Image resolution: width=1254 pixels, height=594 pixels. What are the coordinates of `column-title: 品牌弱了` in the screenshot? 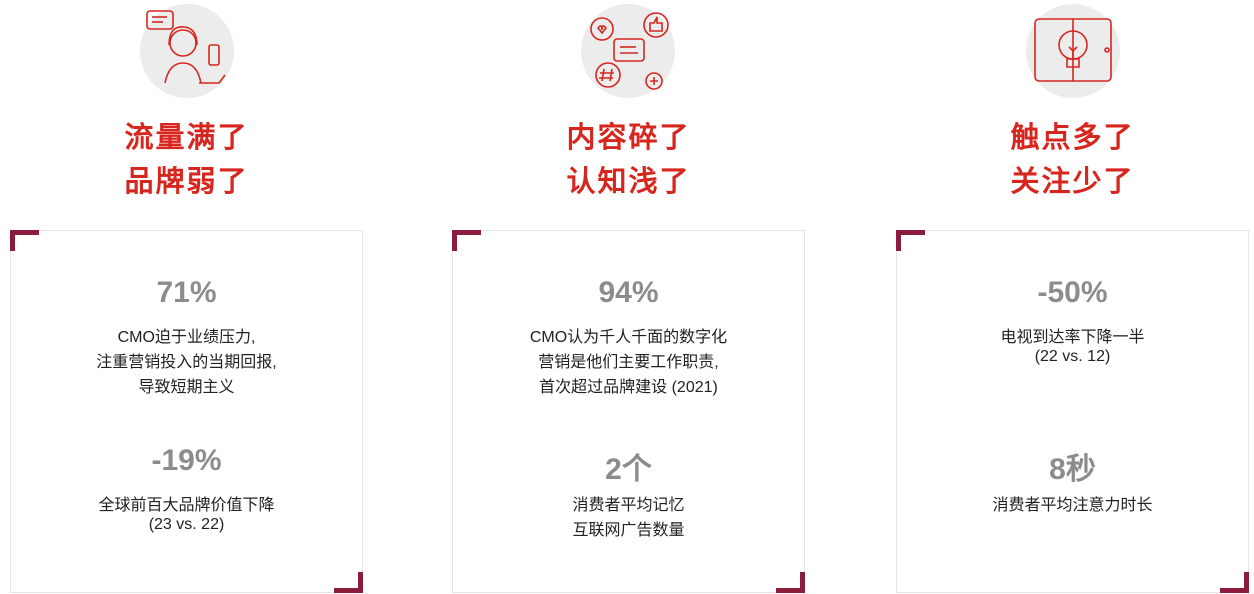 It's located at (186, 182).